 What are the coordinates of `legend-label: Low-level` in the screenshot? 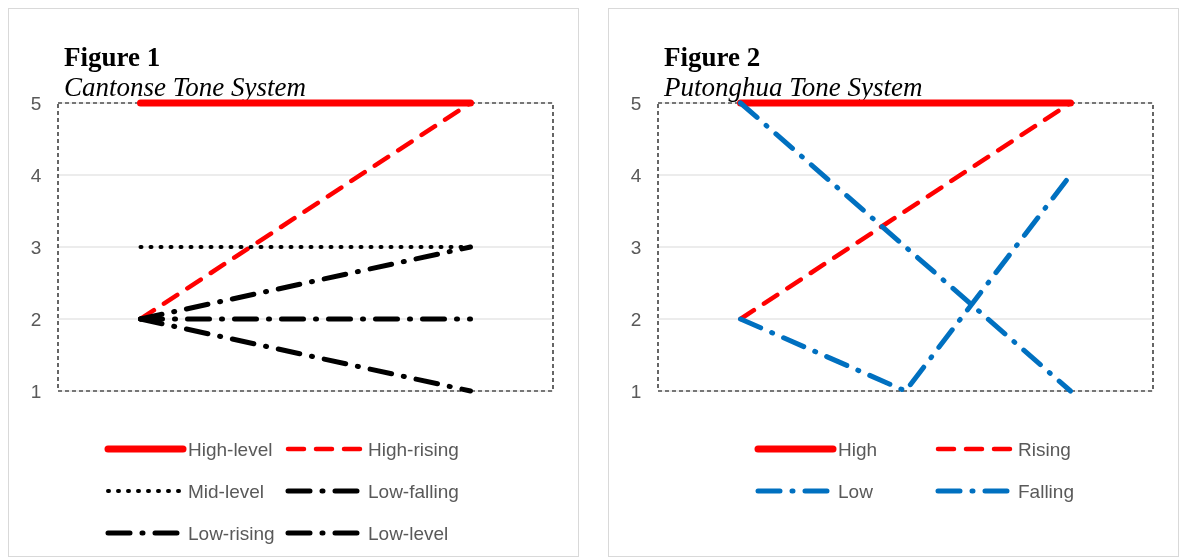 It's located at (408, 533).